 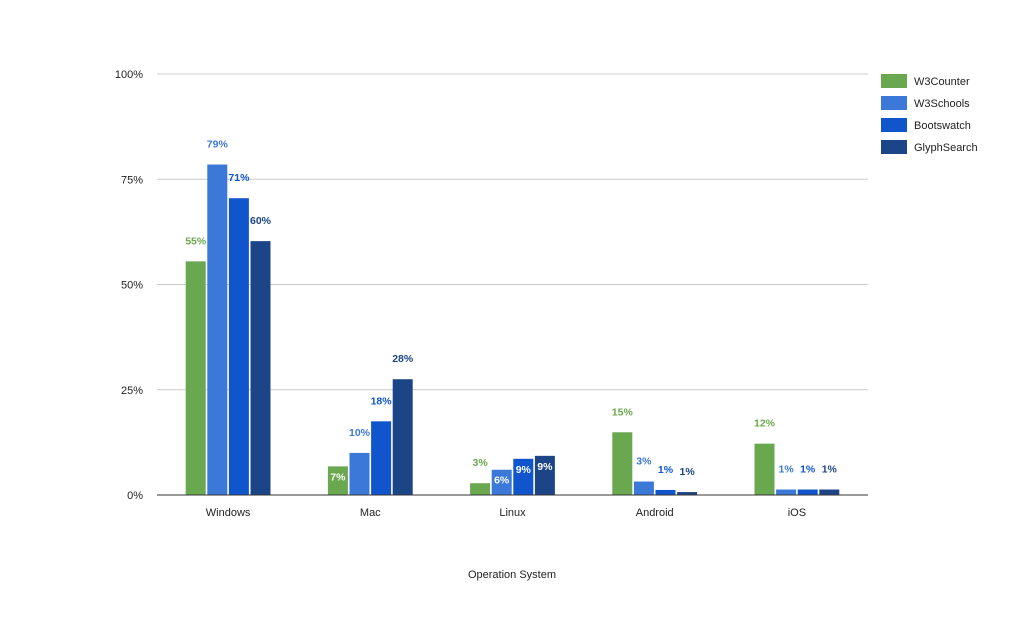 What do you see at coordinates (132, 286) in the screenshot?
I see `y-tick-label: 50%` at bounding box center [132, 286].